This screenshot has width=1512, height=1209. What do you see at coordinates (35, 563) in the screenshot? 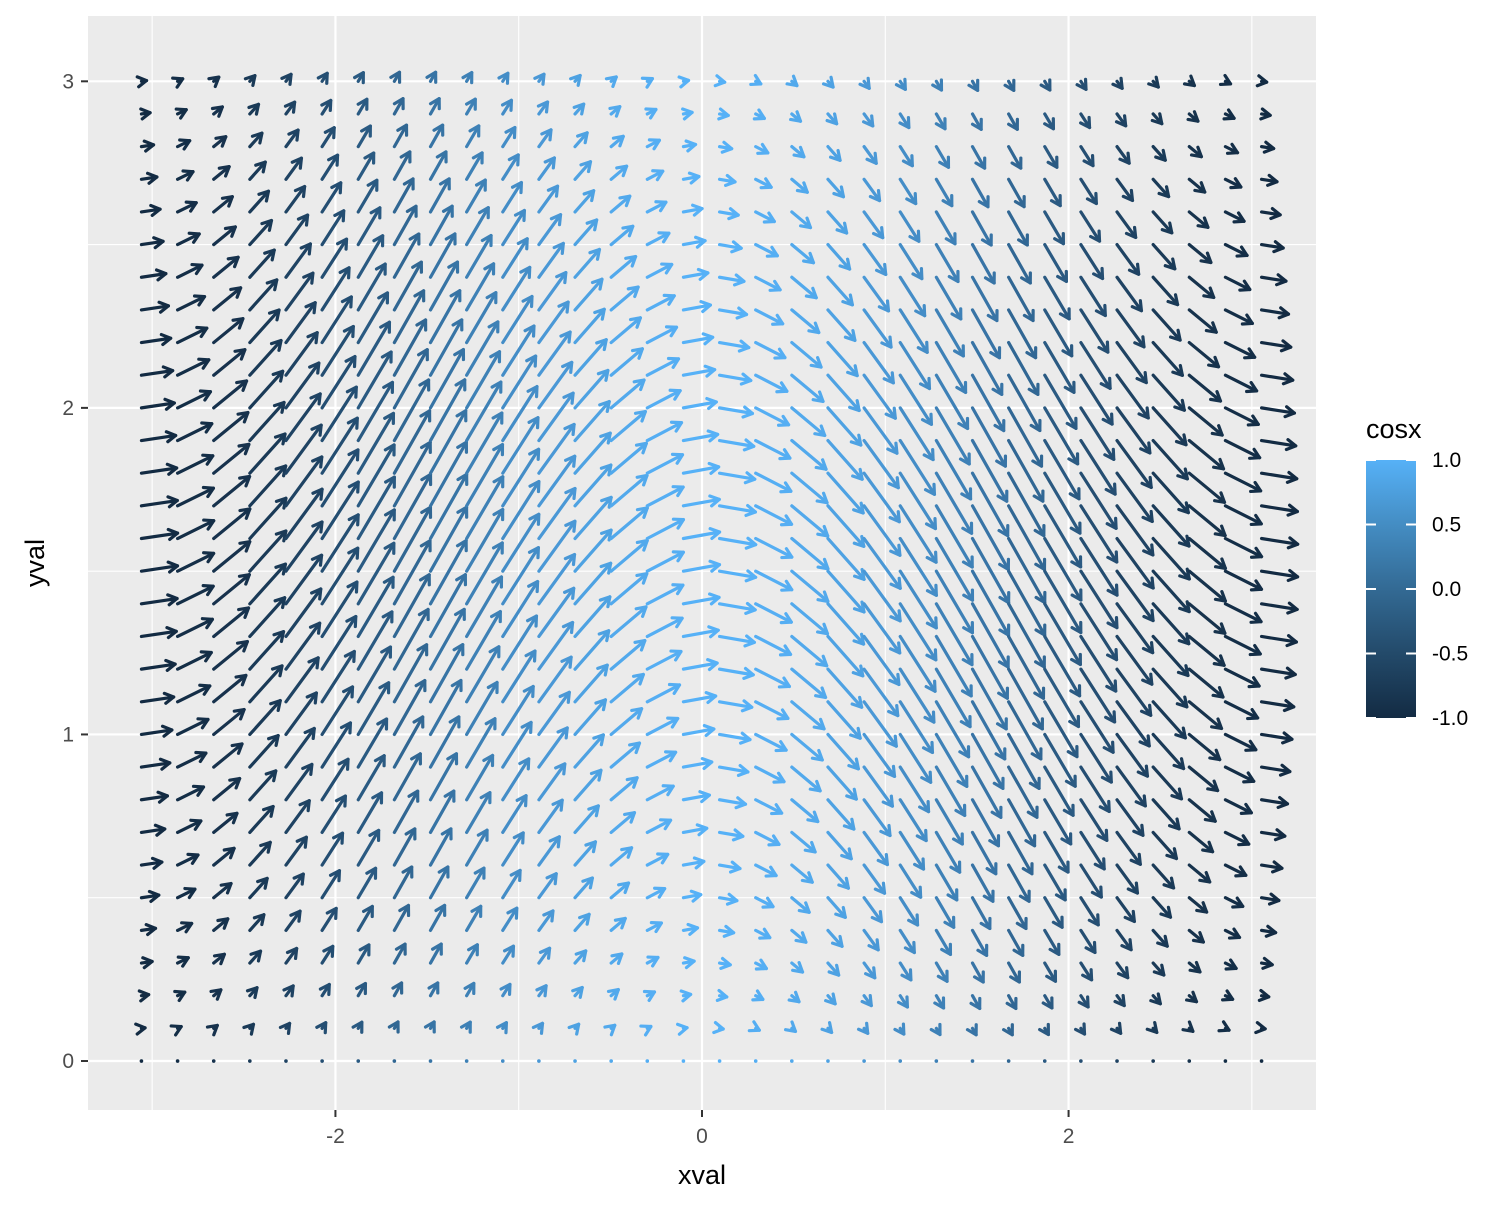
I see `y-axis-title: yval` at bounding box center [35, 563].